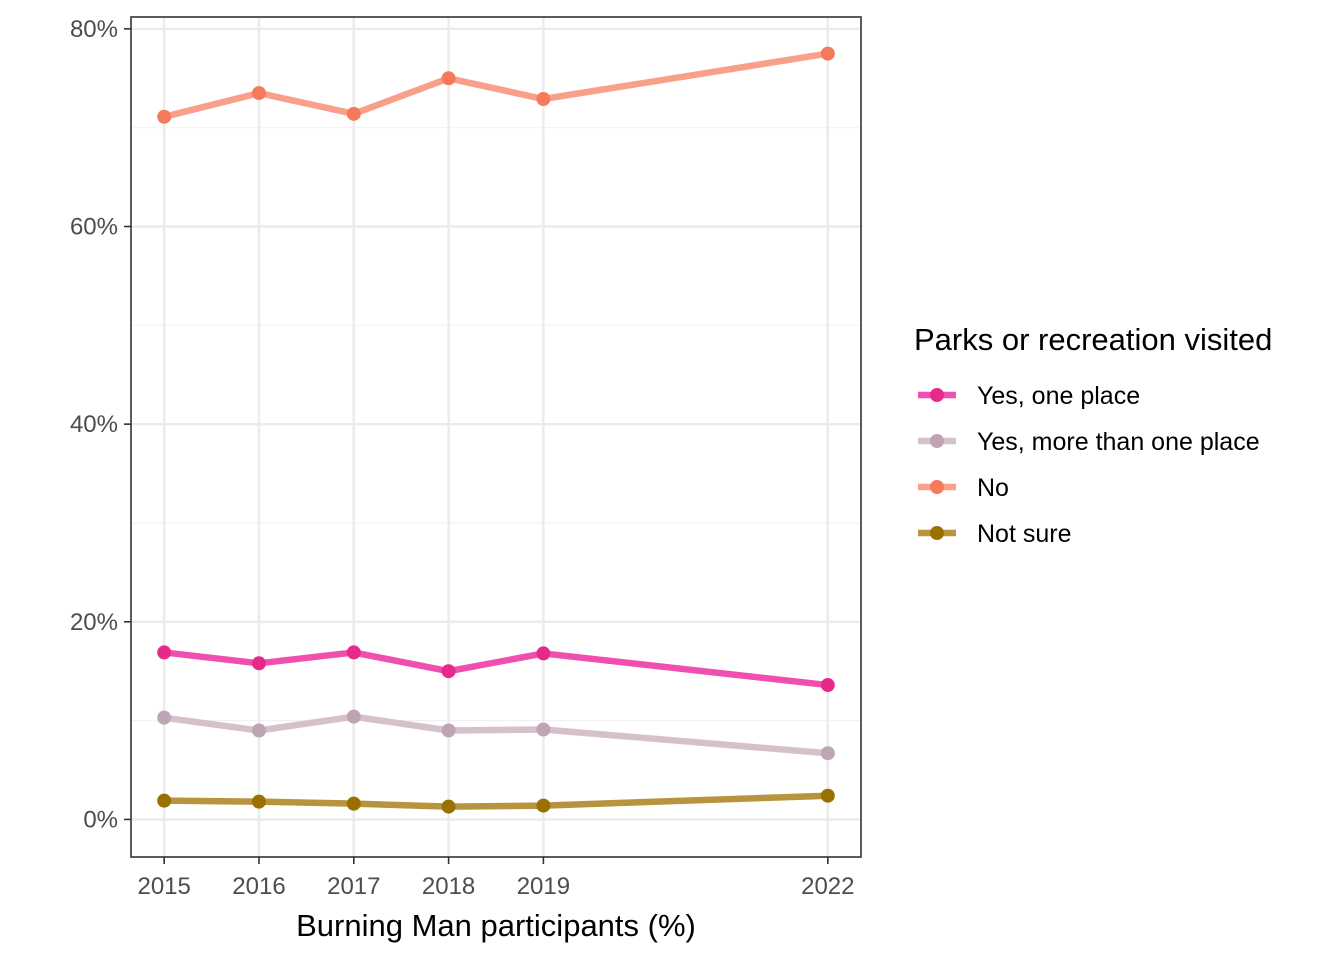 This screenshot has height=960, width=1344. What do you see at coordinates (163, 886) in the screenshot?
I see `x-tick-label: 2015` at bounding box center [163, 886].